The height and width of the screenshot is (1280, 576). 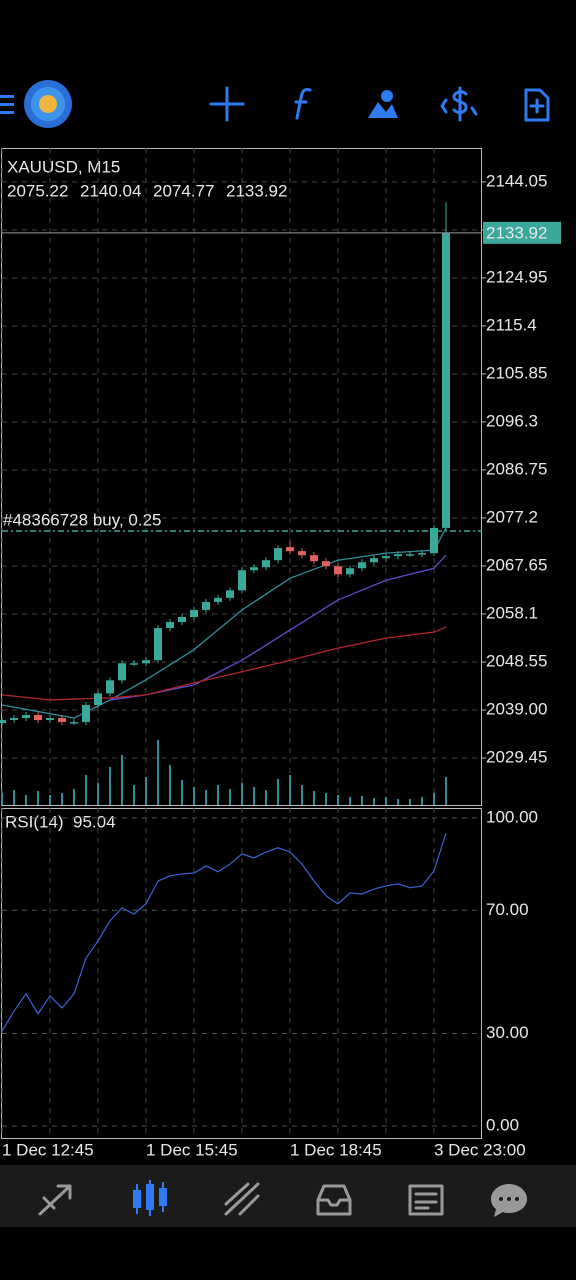 What do you see at coordinates (516, 372) in the screenshot?
I see `y-tick-label: 2105.85` at bounding box center [516, 372].